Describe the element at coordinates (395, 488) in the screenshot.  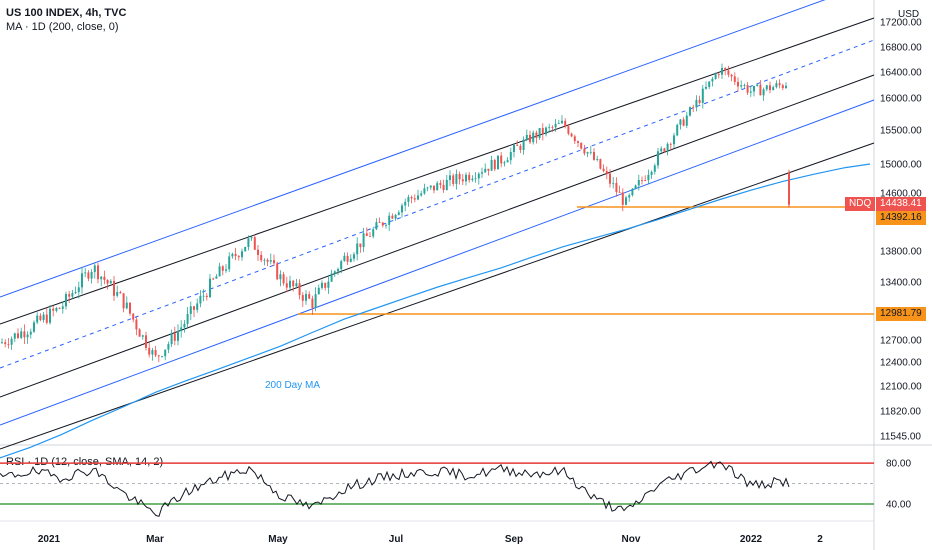
I see `rsi-line` at that location.